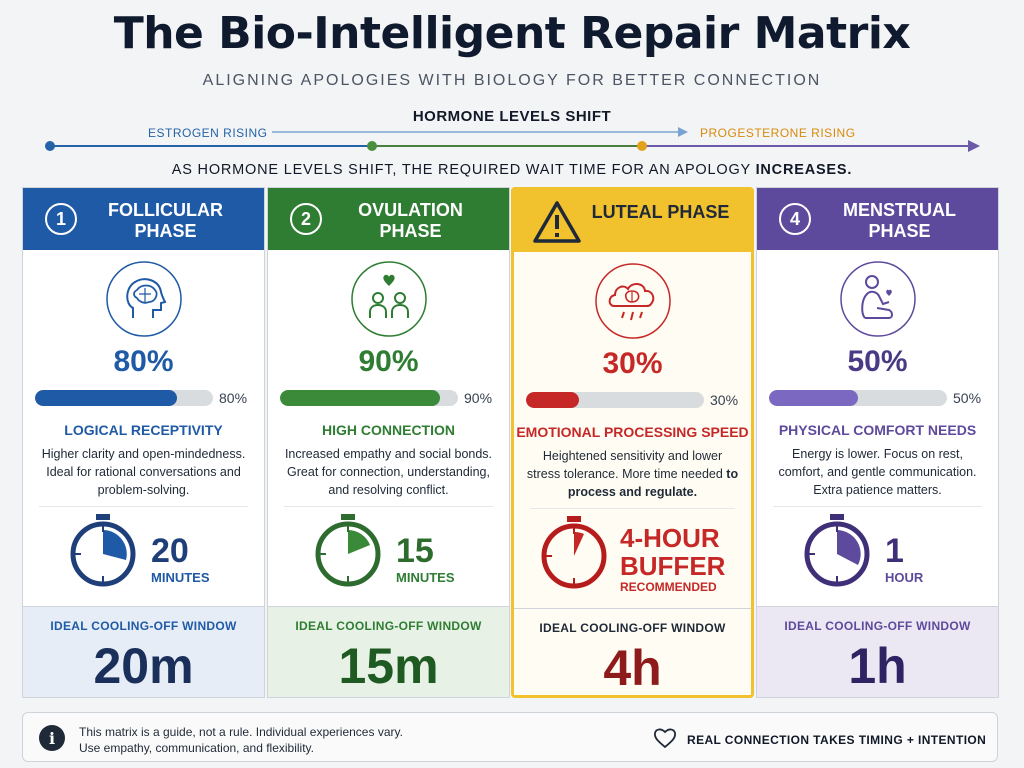 The image size is (1024, 768). Describe the element at coordinates (512, 33) in the screenshot. I see `page-title: The Bio-Intelligent Repair Matrix` at that location.